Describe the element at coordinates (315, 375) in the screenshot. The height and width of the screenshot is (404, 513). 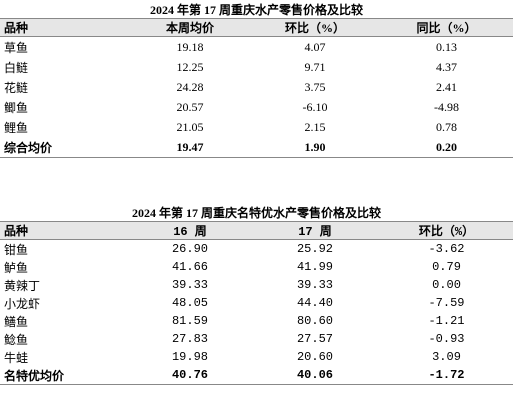
I see `value-cell: 40.06` at that location.